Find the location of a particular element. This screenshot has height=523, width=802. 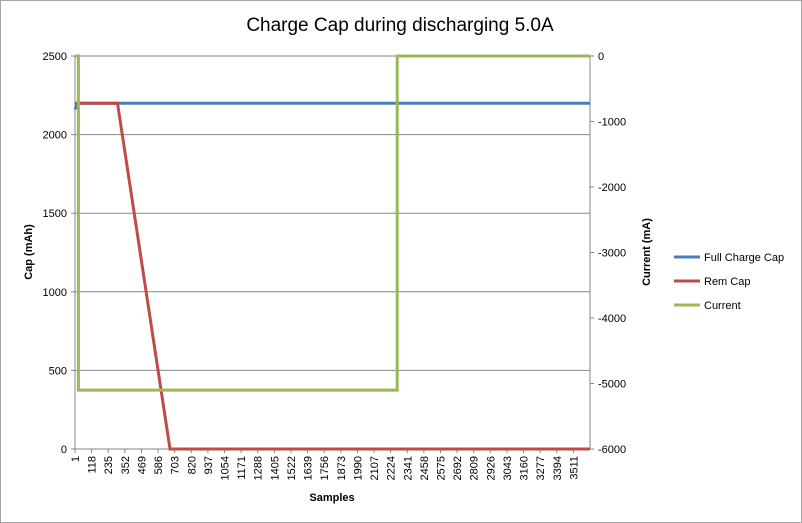

legend: Full Charge Cap Rem Cap Current is located at coordinates (729, 282).